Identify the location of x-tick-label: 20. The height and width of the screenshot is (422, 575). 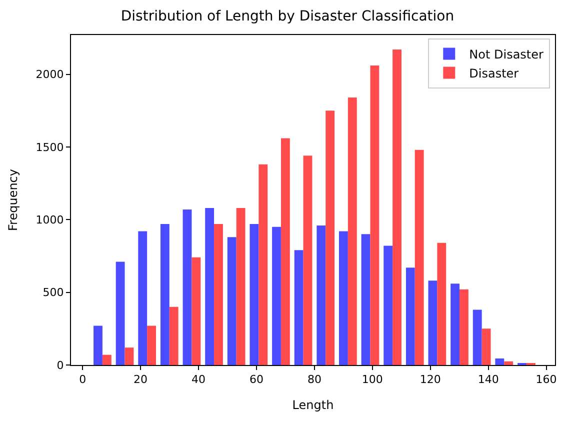
(141, 379).